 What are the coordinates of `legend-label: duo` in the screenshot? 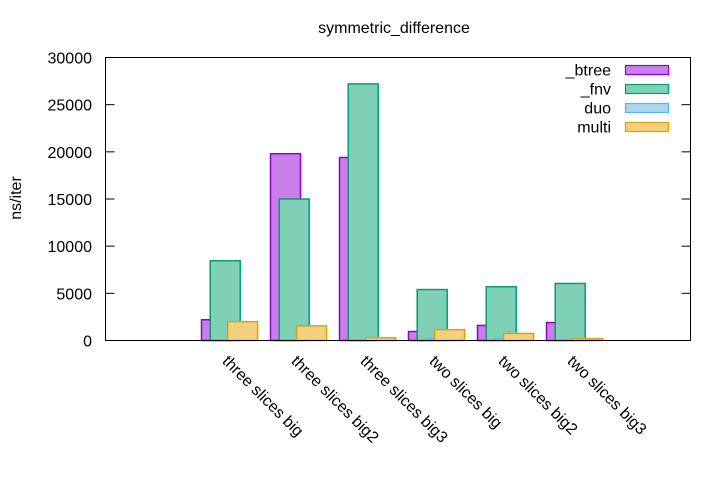 It's located at (597, 109).